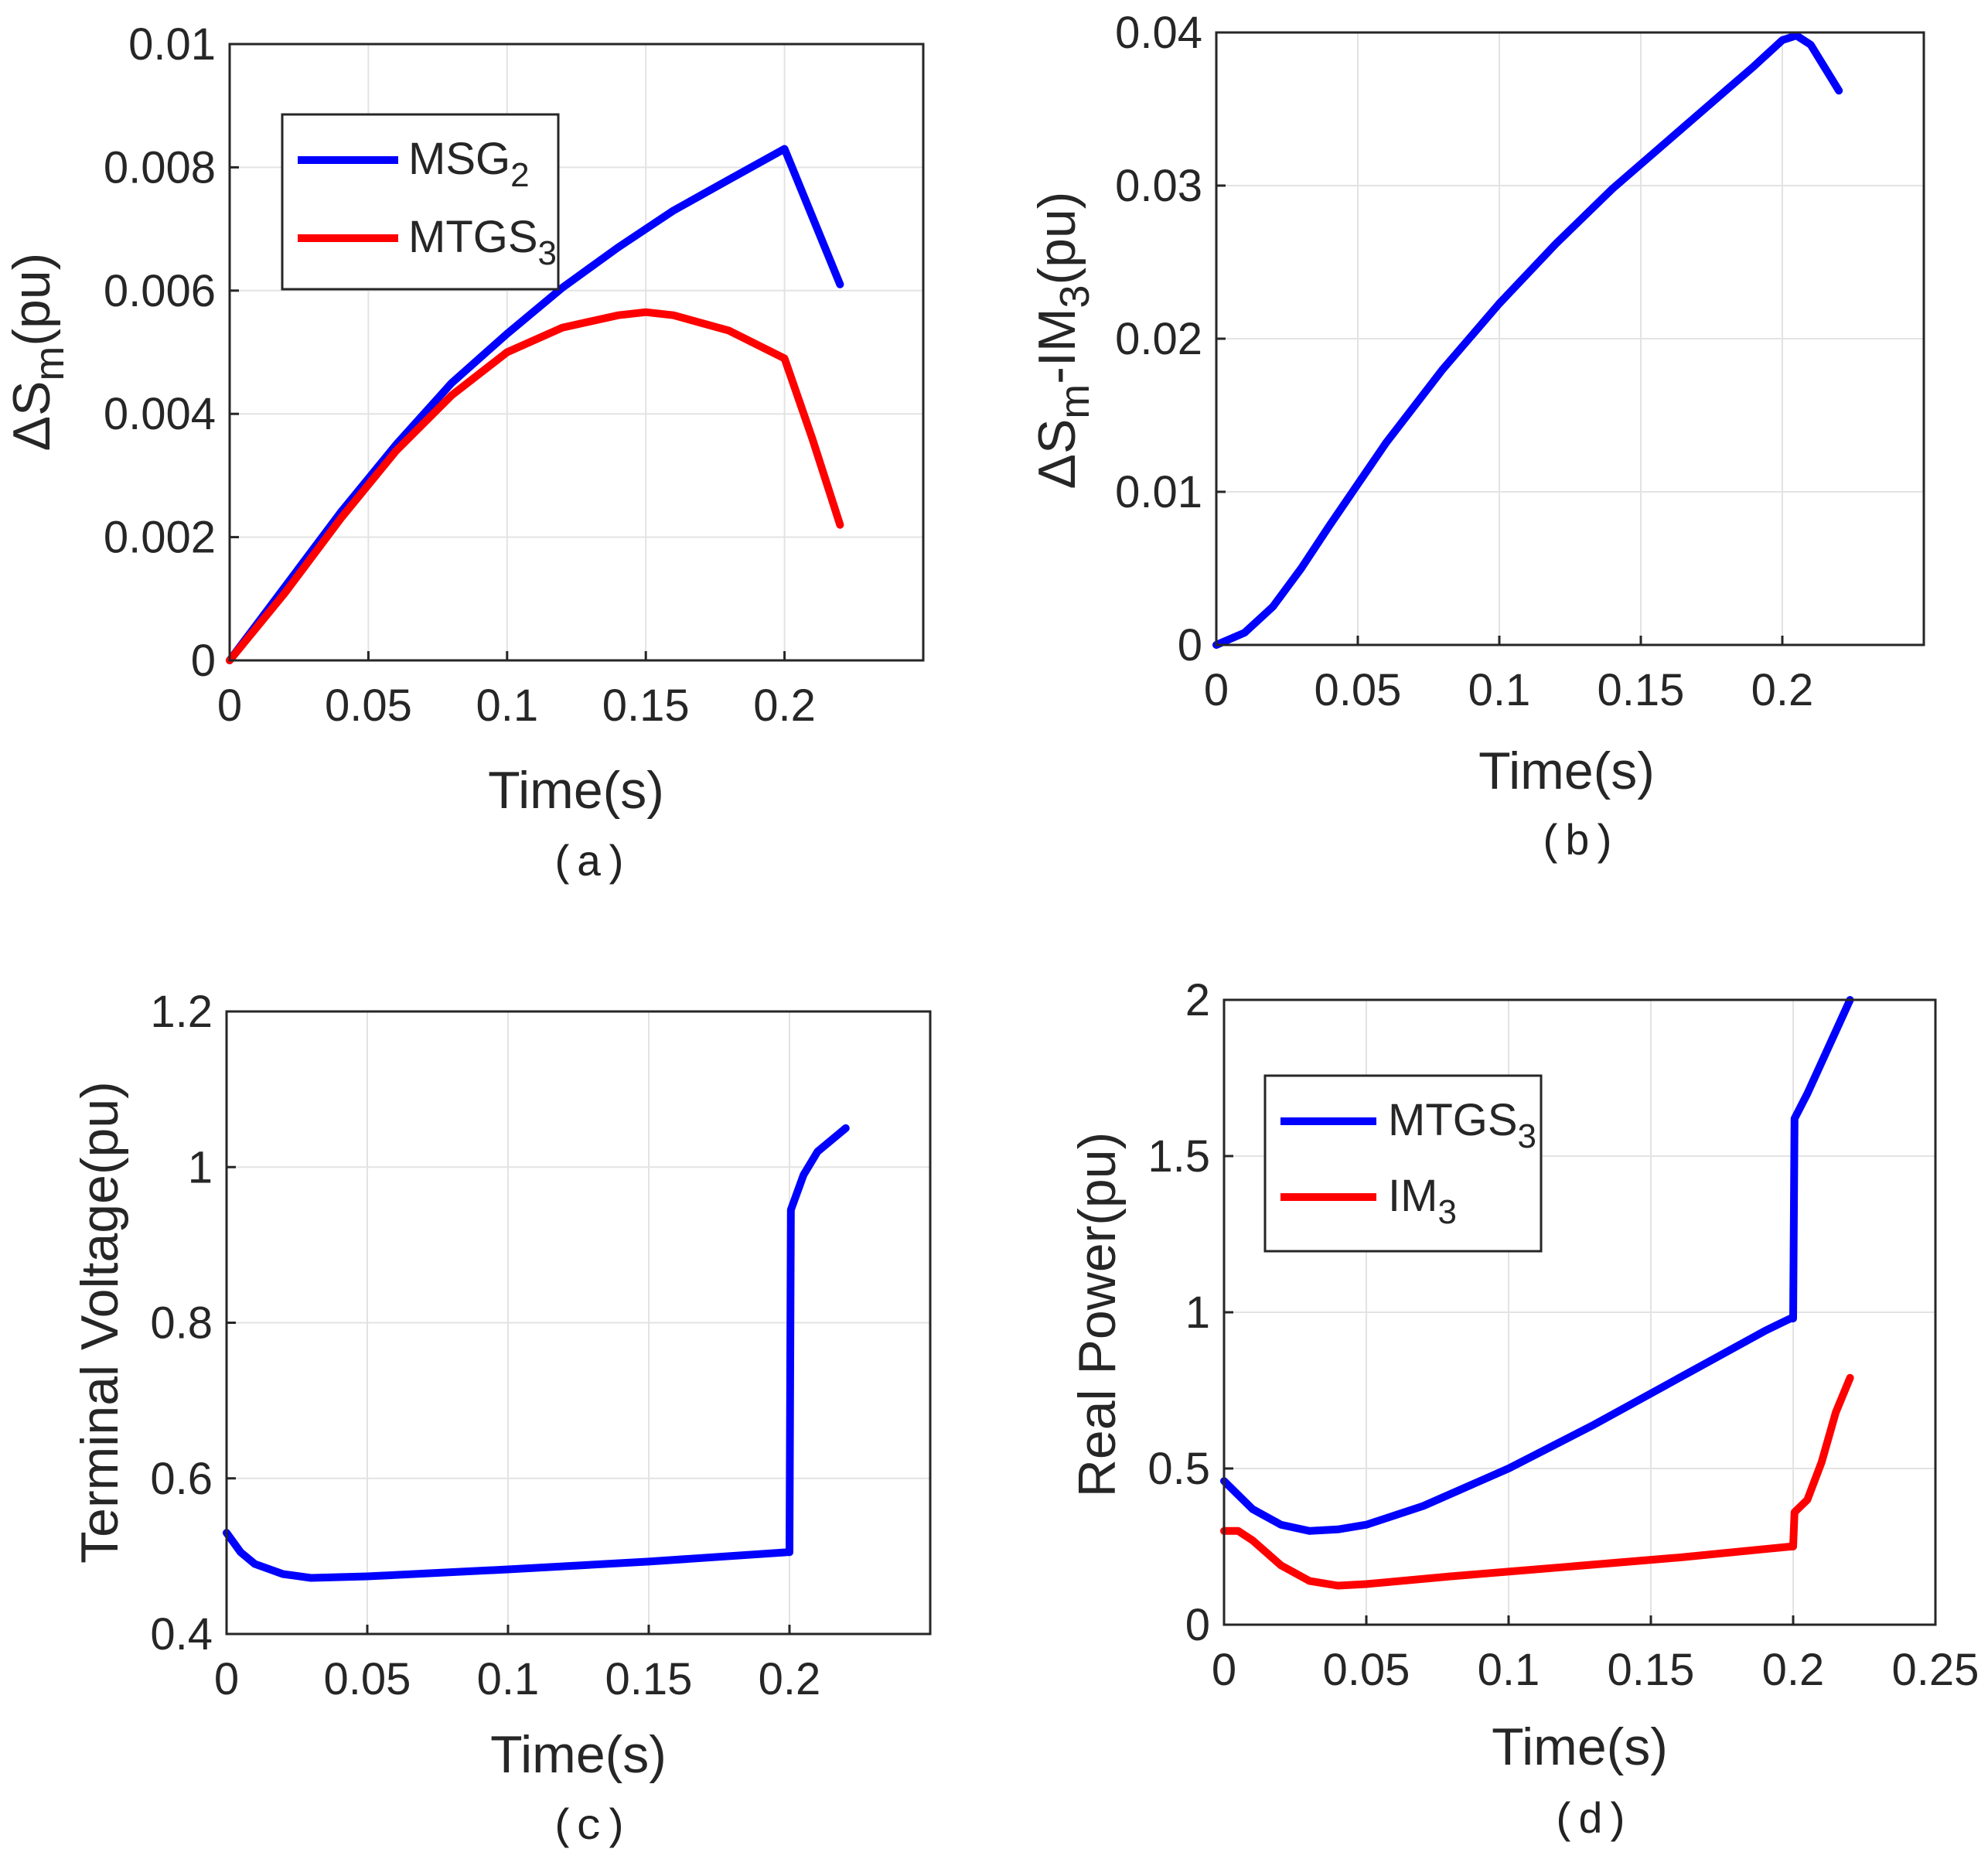  I want to click on panel-c-ytick-label-2: 0.8, so click(181, 1323).